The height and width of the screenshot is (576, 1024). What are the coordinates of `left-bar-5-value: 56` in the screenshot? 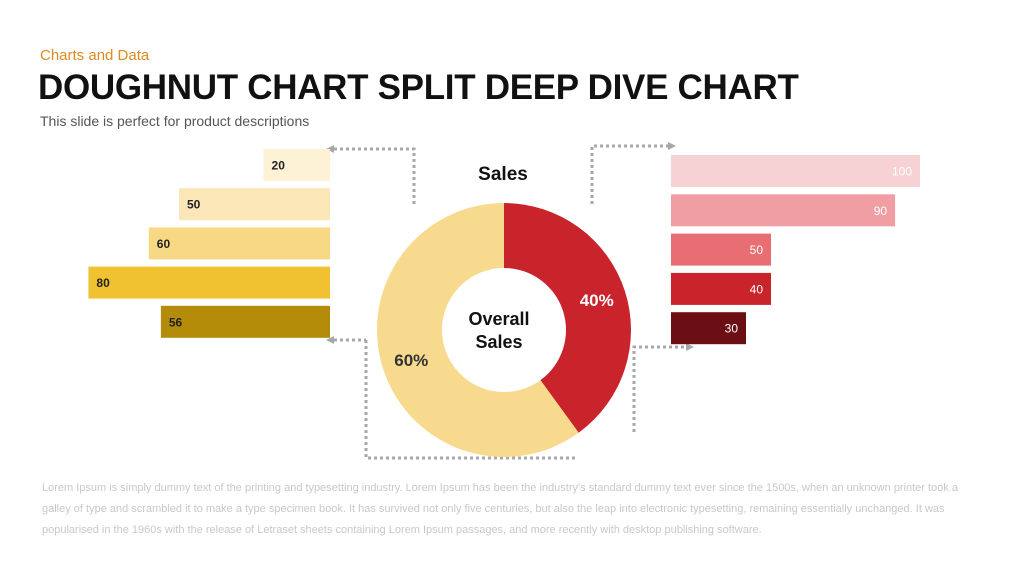 It's located at (176, 322).